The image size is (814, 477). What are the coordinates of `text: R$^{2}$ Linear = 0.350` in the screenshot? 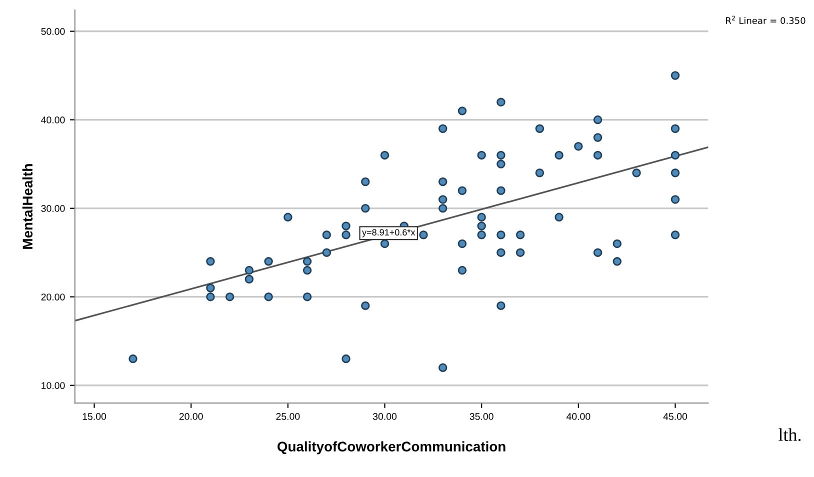 It's located at (766, 20).